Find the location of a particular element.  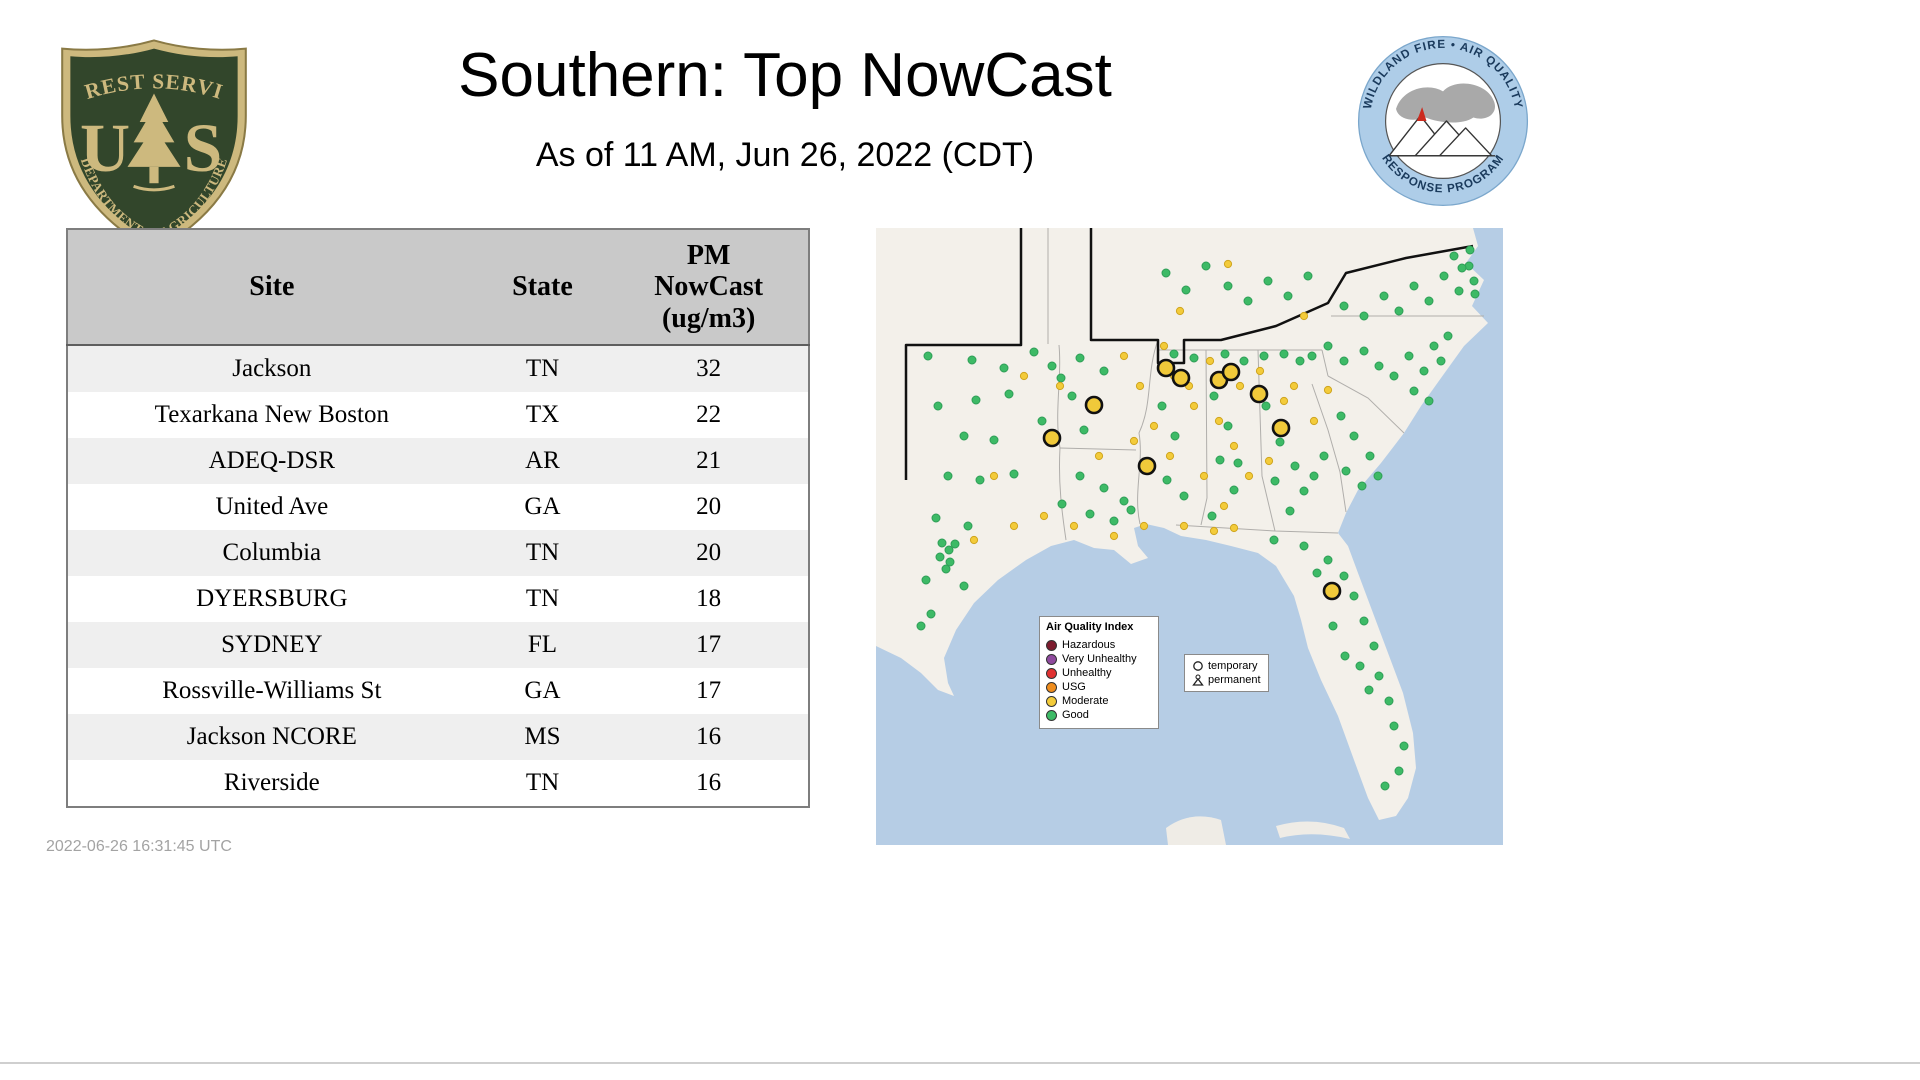

cell-pm-nowcast: 20 is located at coordinates (709, 507).